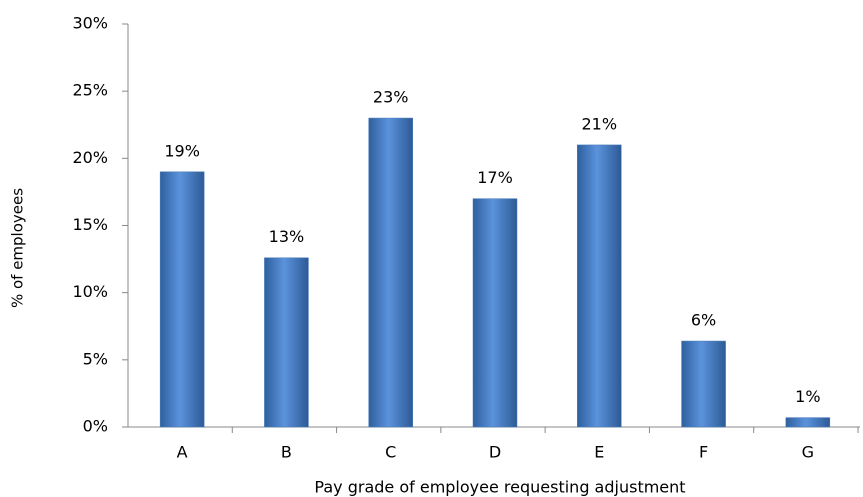 Image resolution: width=863 pixels, height=497 pixels. I want to click on value-label: 19%, so click(182, 150).